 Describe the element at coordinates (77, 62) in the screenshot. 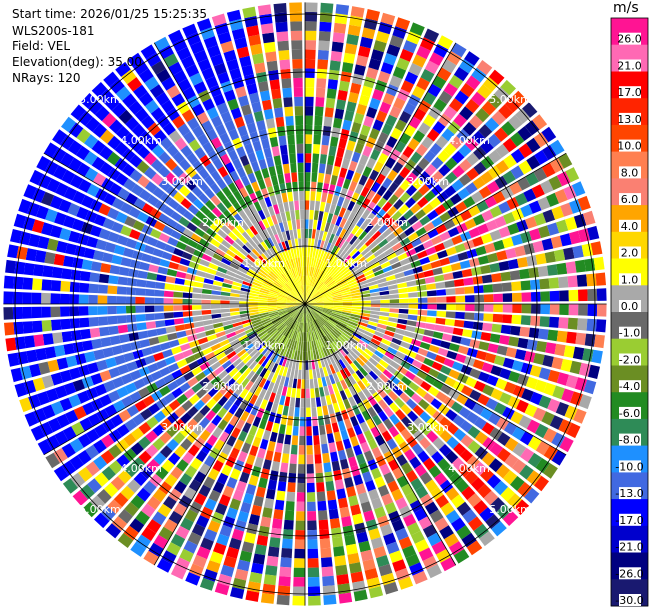

I see `elevation-text: Elevation(deg): 35.00` at that location.